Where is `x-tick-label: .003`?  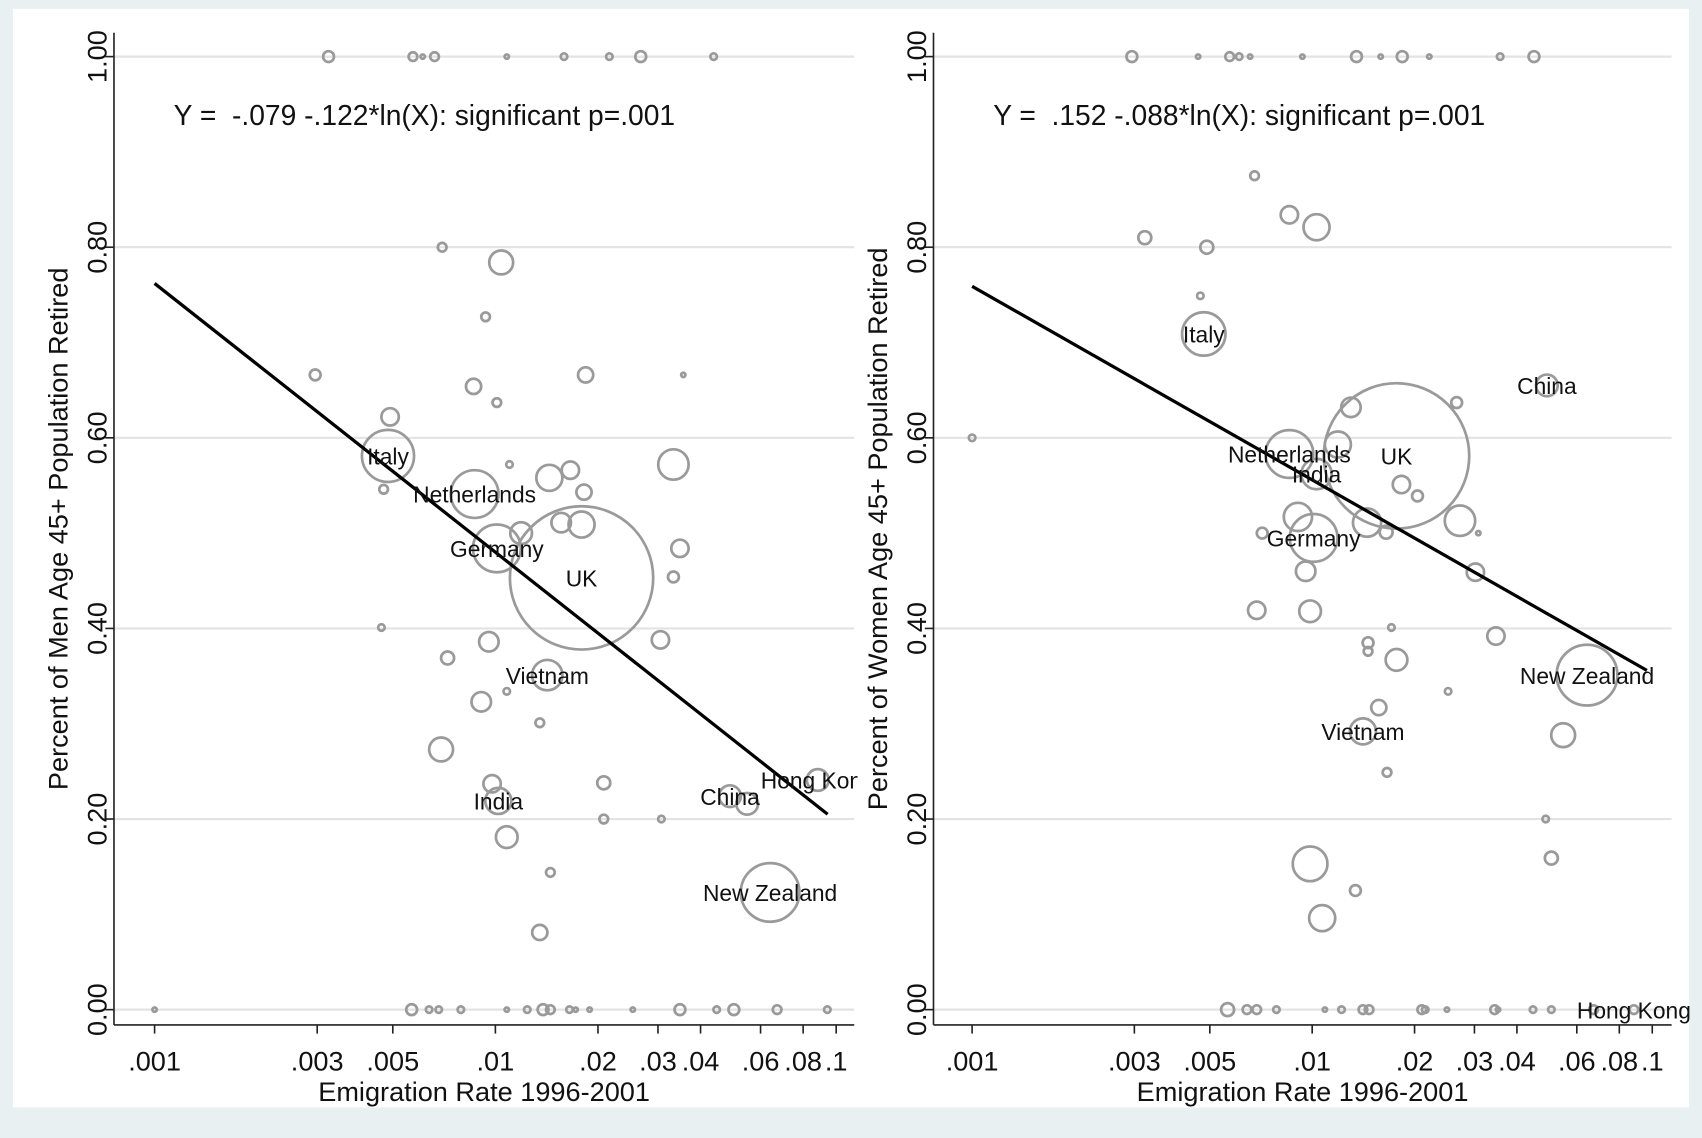 x-tick-label: .003 is located at coordinates (317, 1060).